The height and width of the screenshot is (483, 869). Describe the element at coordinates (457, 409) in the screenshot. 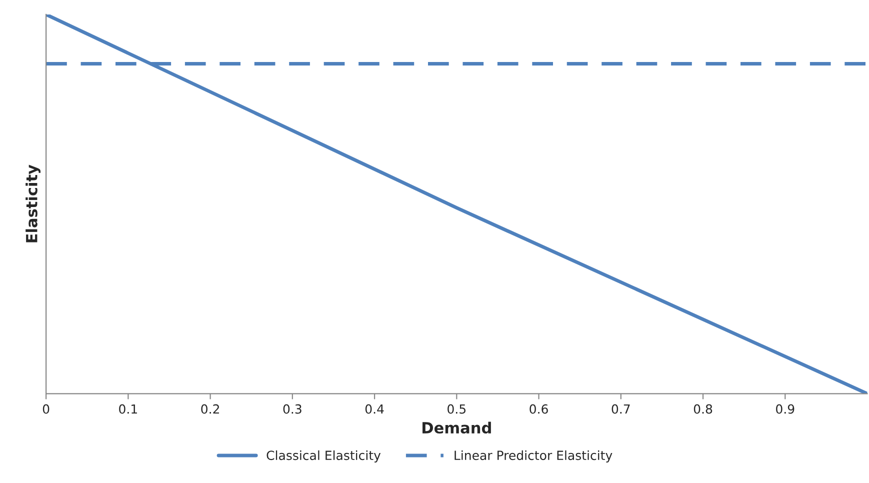

I see `x-tick-label: 0.5` at that location.